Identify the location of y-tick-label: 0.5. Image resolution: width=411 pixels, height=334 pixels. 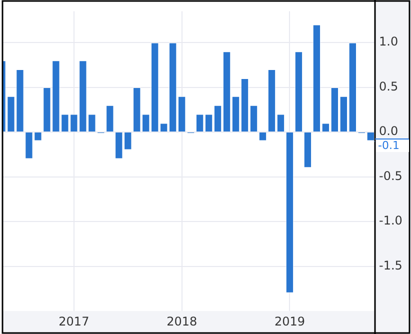
(388, 86).